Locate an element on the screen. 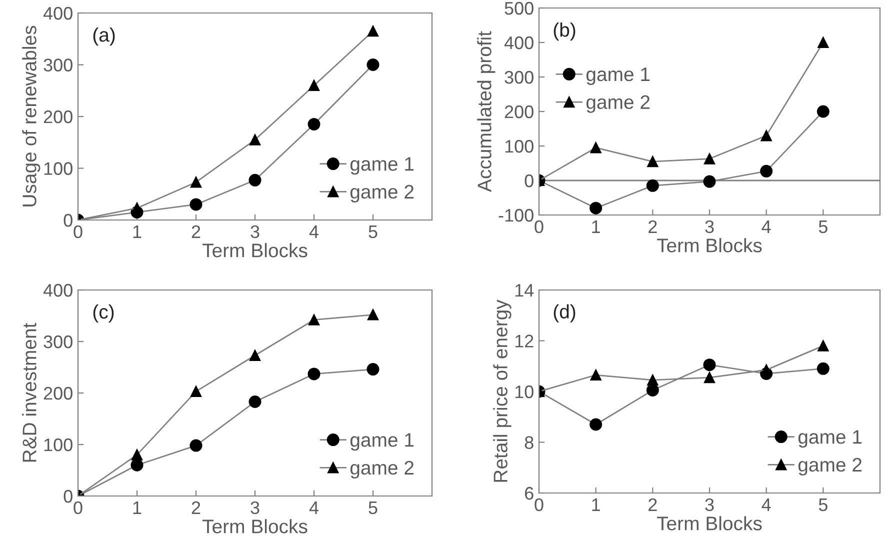  y-tick-label: 500 is located at coordinates (519, 8).